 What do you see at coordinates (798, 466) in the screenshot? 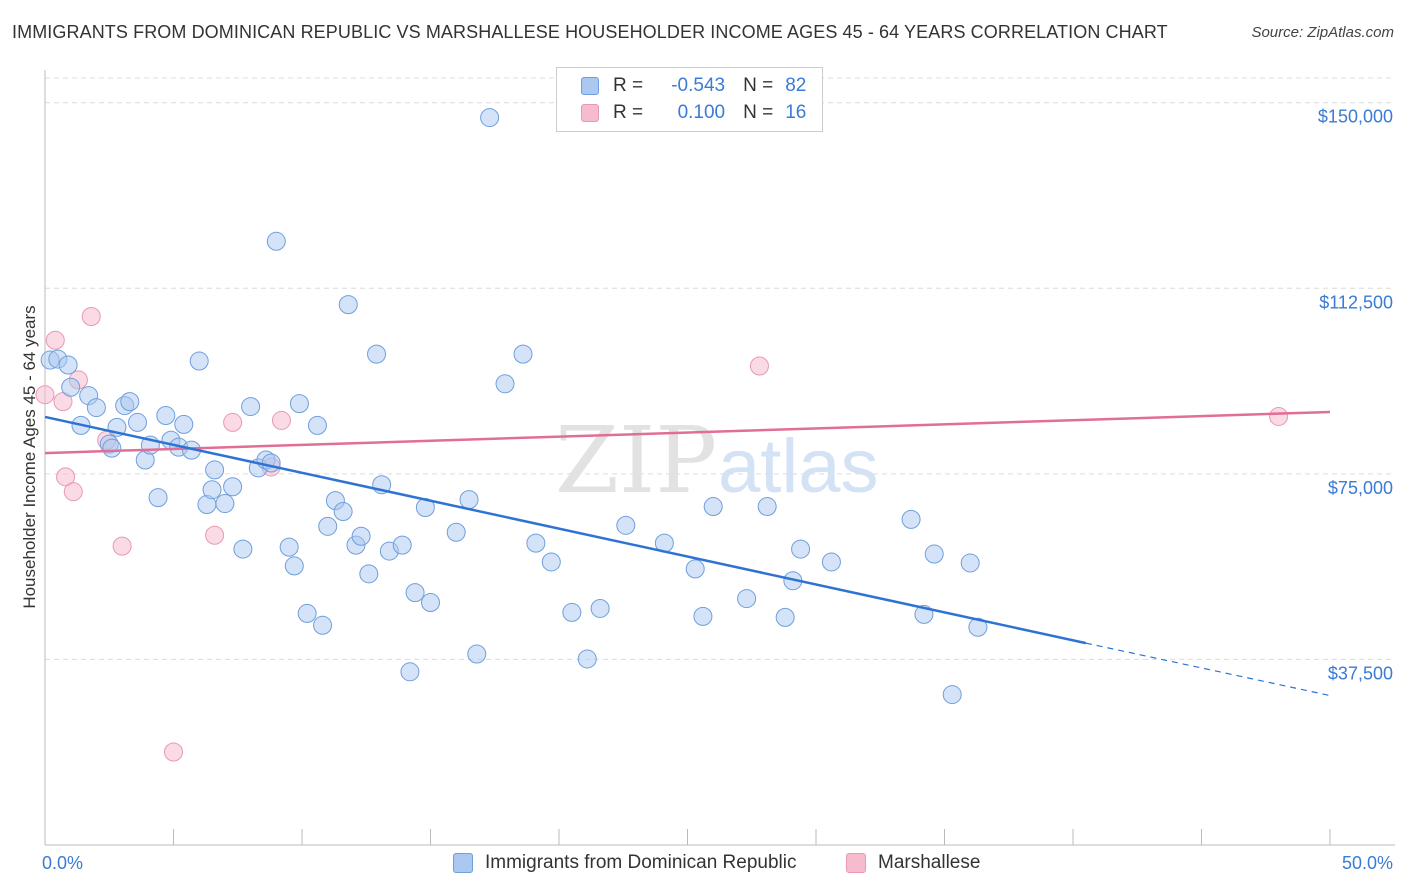
I see `watermark-atlas: atlas` at bounding box center [798, 466].